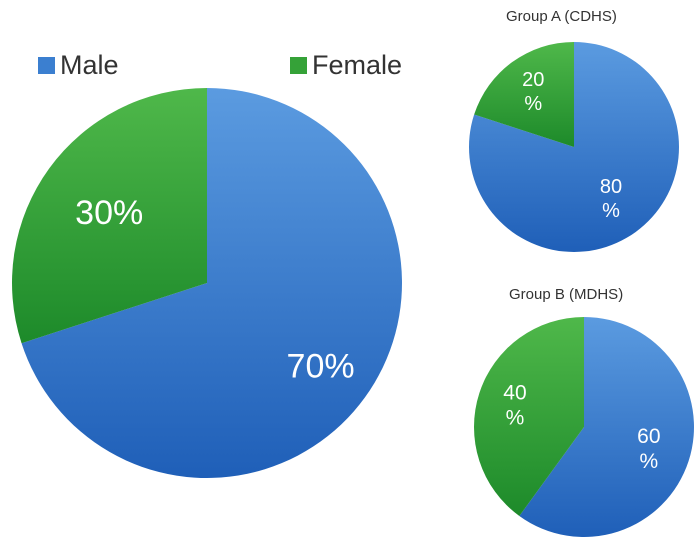 The height and width of the screenshot is (541, 699). What do you see at coordinates (321, 366) in the screenshot?
I see `pie-main-label-male: 70%` at bounding box center [321, 366].